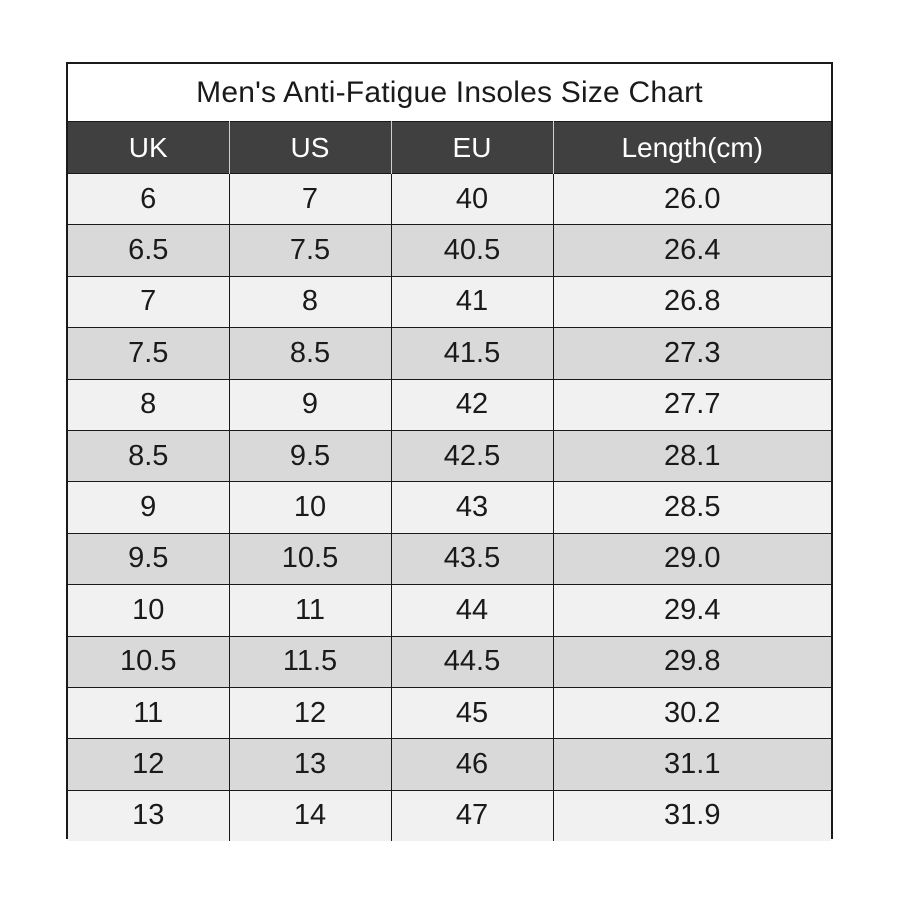 The image size is (900, 900). Describe the element at coordinates (149, 661) in the screenshot. I see `cell-uk: 10.5` at that location.